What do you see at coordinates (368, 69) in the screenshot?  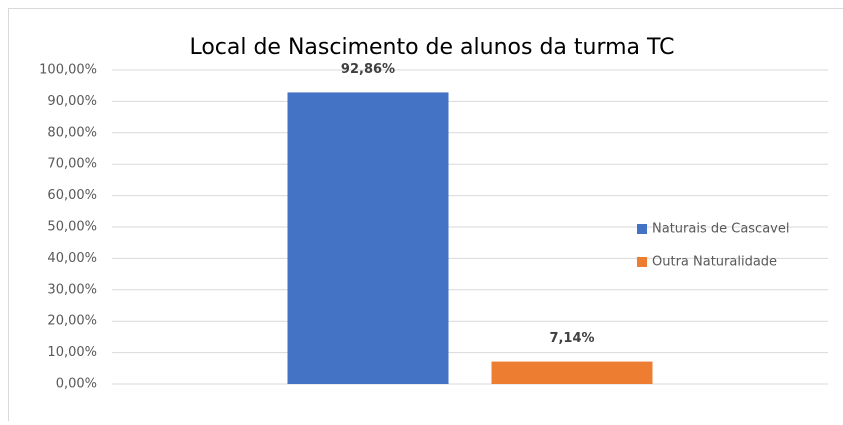 I see `data-label: 92,86%` at bounding box center [368, 69].